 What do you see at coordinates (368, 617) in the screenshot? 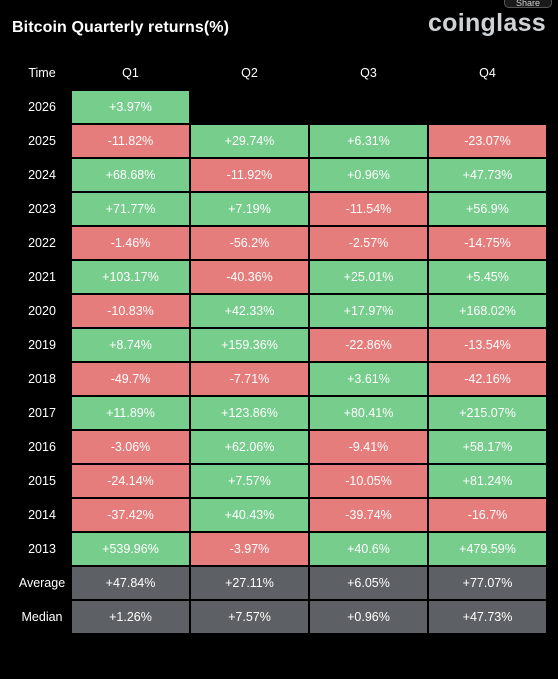
I see `summary-cell: +0.96%` at bounding box center [368, 617].